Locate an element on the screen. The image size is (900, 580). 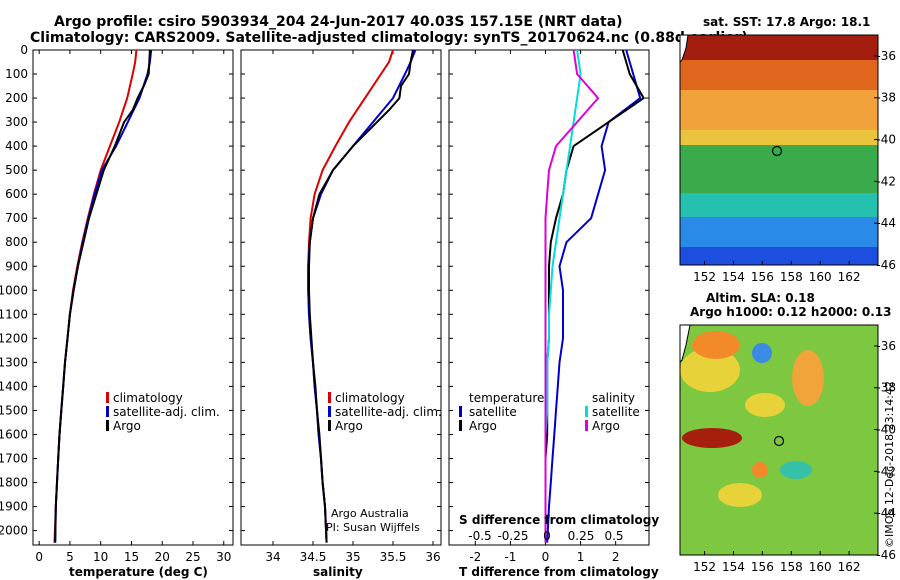
s-difference-ticks: -0.5 -0.25 0 0.25 0.5 is located at coordinates (545, 536).